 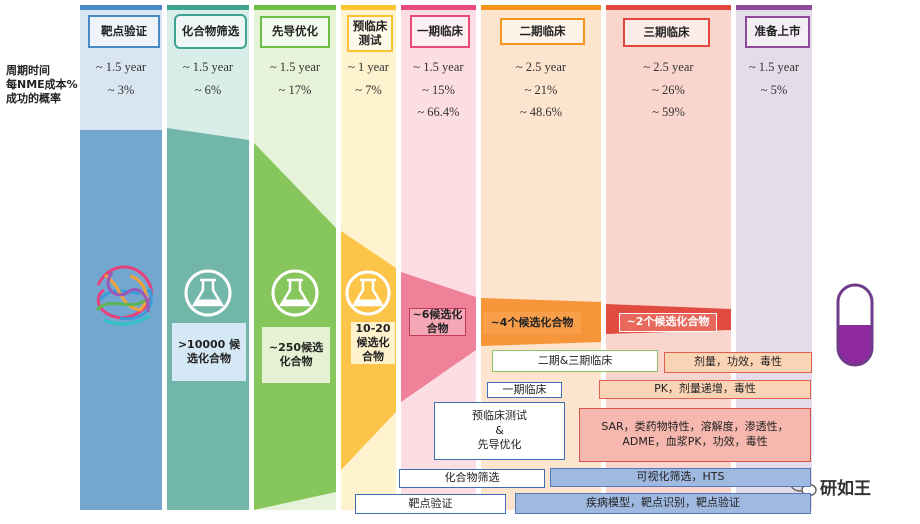 I want to click on activity-description: PK，剂量递增，毒性, so click(x=705, y=389).